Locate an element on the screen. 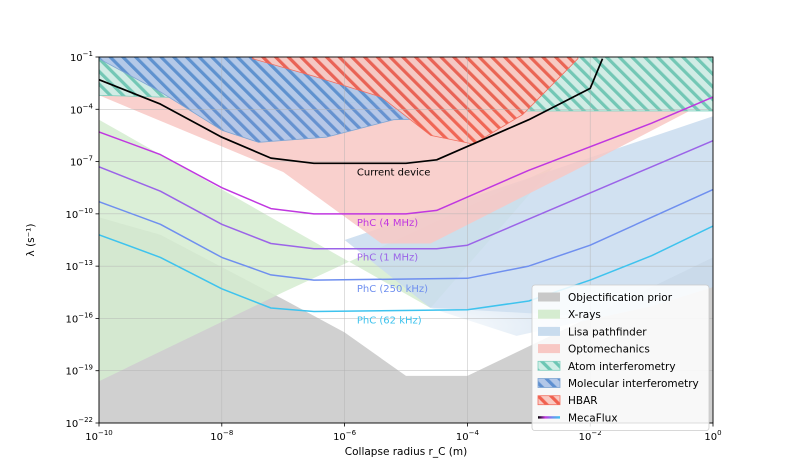 Image resolution: width=793 pixels, height=476 pixels. curve-label-phc-1-mhz: PhC (1 MHz) is located at coordinates (387, 258).